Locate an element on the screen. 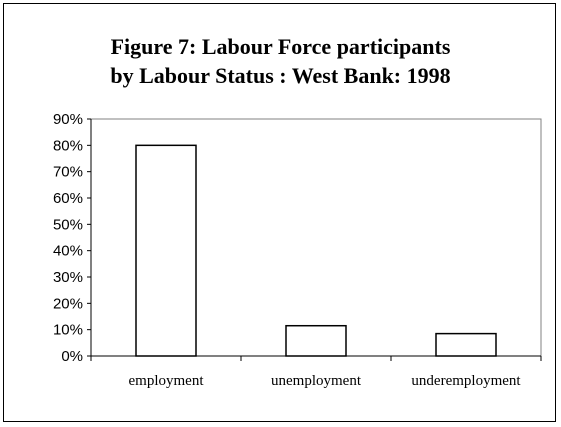  x-axis: employment unemployment underemployment is located at coordinates (316, 372).